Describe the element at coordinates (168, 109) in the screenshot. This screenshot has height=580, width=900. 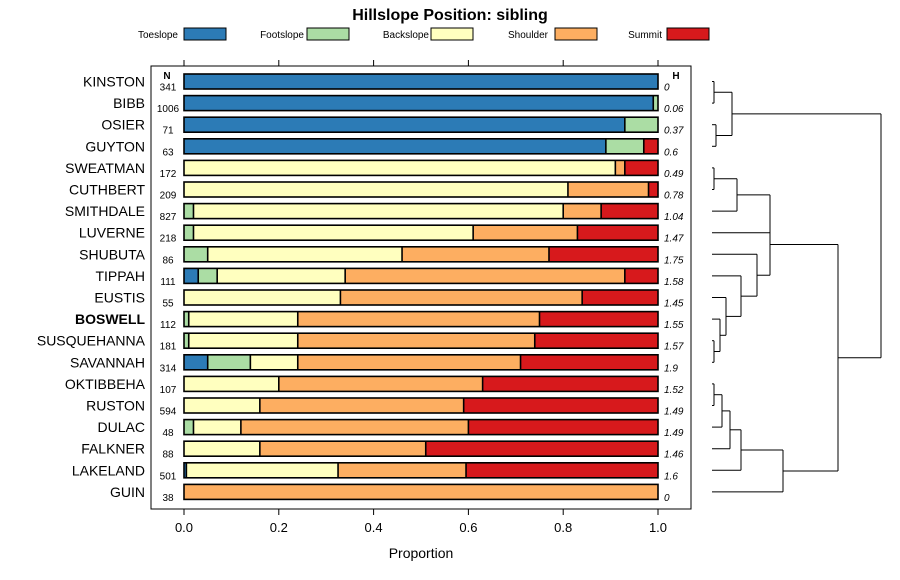
I see `row-n-count: 1006` at that location.